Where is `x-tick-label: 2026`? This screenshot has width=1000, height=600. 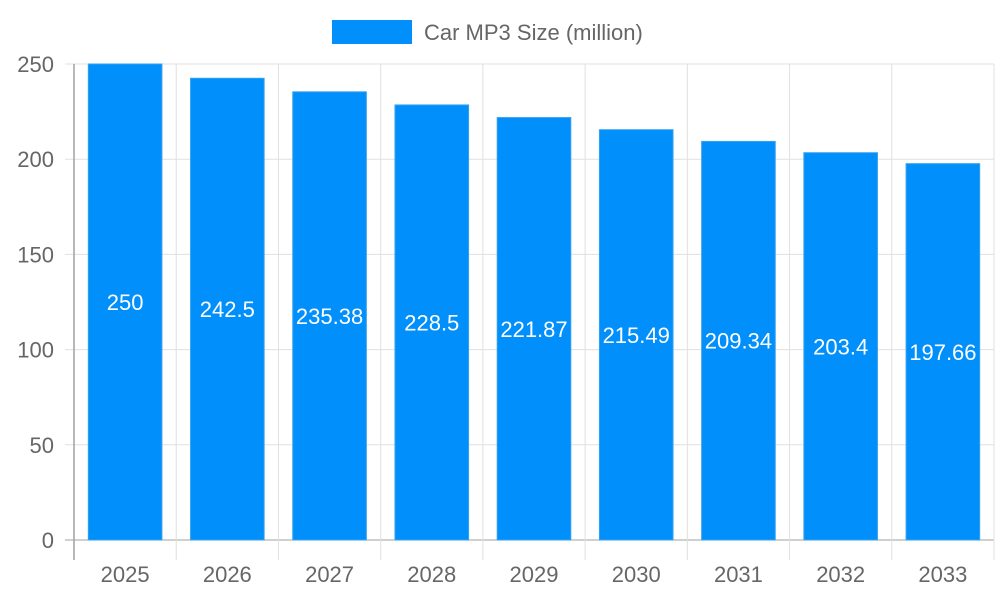
x-tick-label: 2026 is located at coordinates (227, 574).